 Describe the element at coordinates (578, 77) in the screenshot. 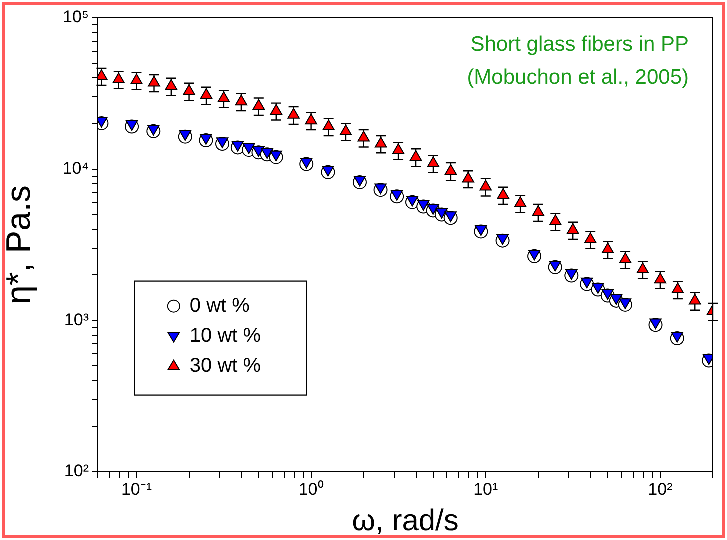

I see `annotation: (Mobuchon et al., 2005)` at that location.